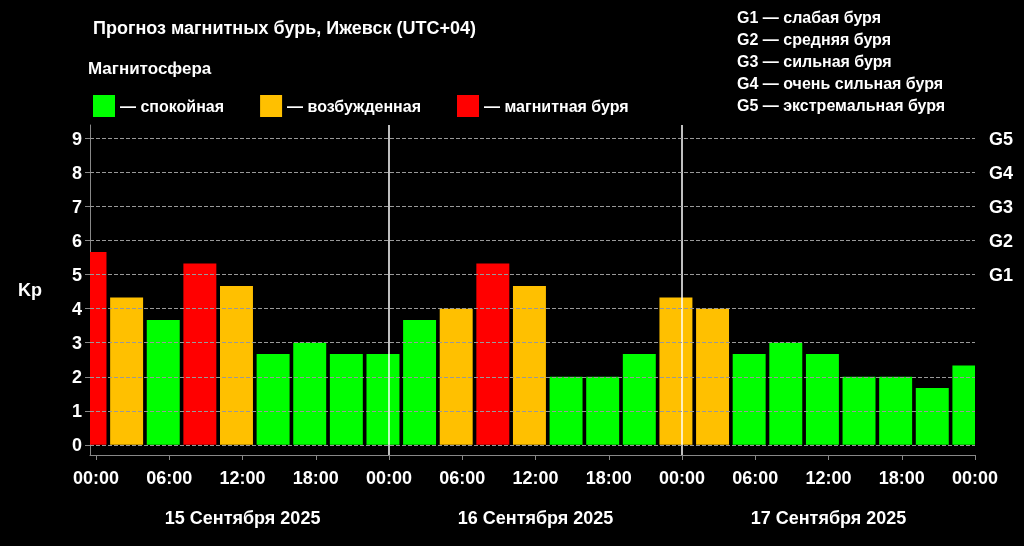  What do you see at coordinates (76, 172) in the screenshot?
I see `y-tick-label: 8` at bounding box center [76, 172].